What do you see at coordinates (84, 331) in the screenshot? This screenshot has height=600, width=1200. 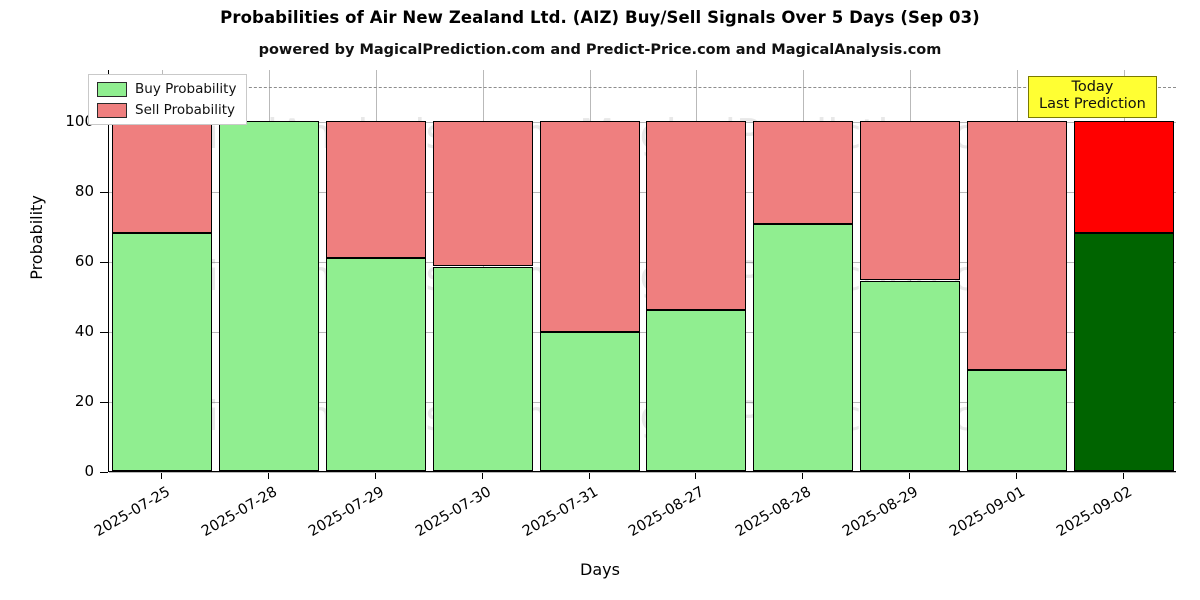 I see `y-tick-label-40: 40` at bounding box center [84, 331].